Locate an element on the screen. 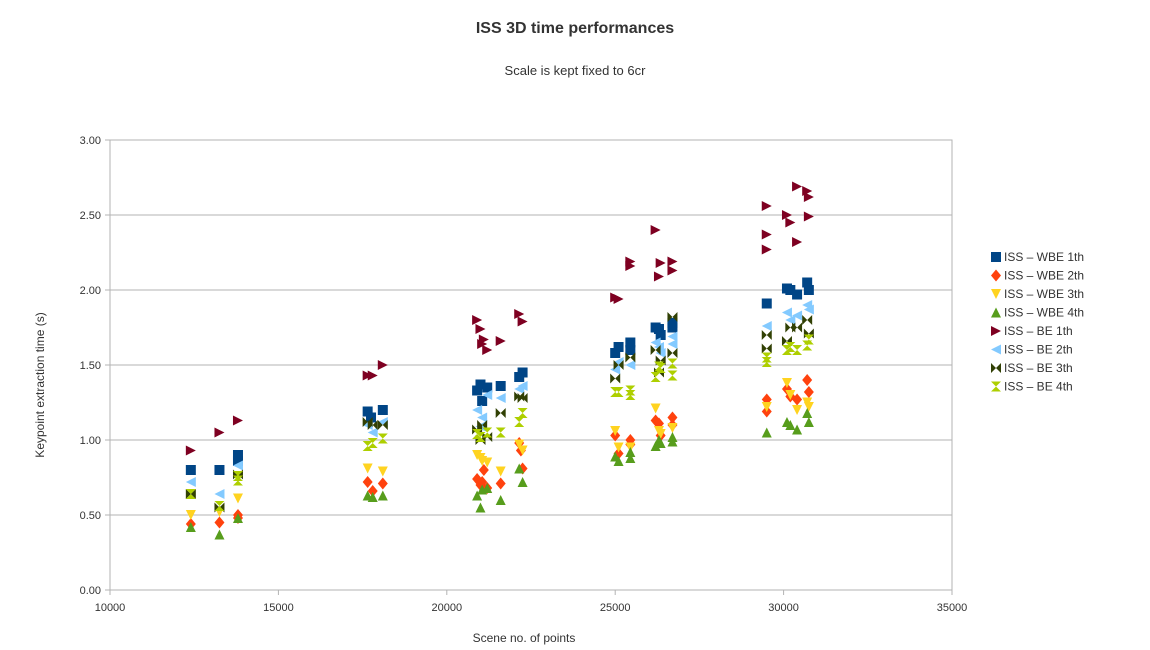 The image size is (1150, 650). legend-label: ISS – WBE 3th is located at coordinates (1044, 294).